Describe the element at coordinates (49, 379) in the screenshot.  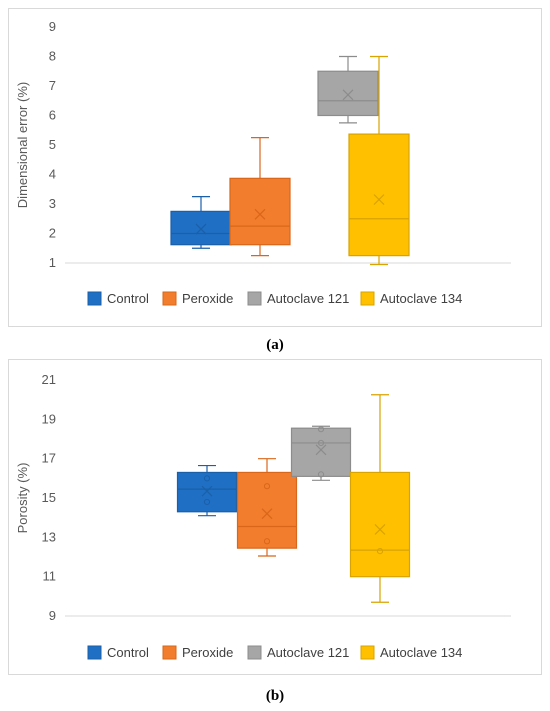
I see `y-tick-label: 21` at that location.